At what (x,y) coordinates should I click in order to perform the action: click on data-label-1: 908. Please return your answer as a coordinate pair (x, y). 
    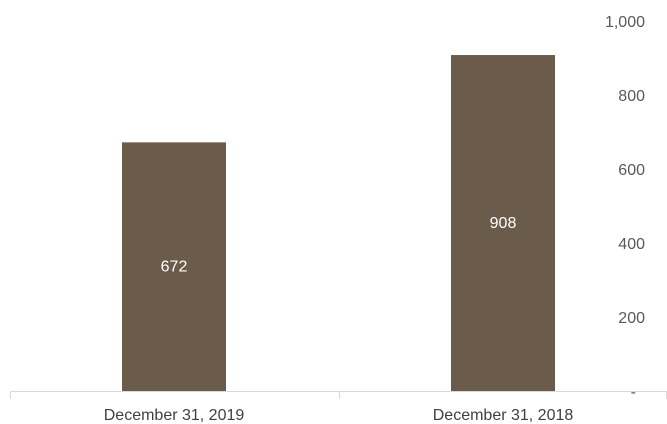
    Looking at the image, I should click on (503, 223).